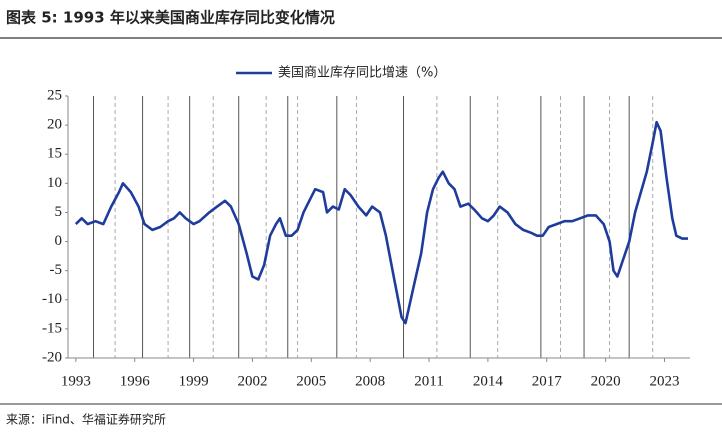  I want to click on x-tick-label: 2020, so click(606, 381).